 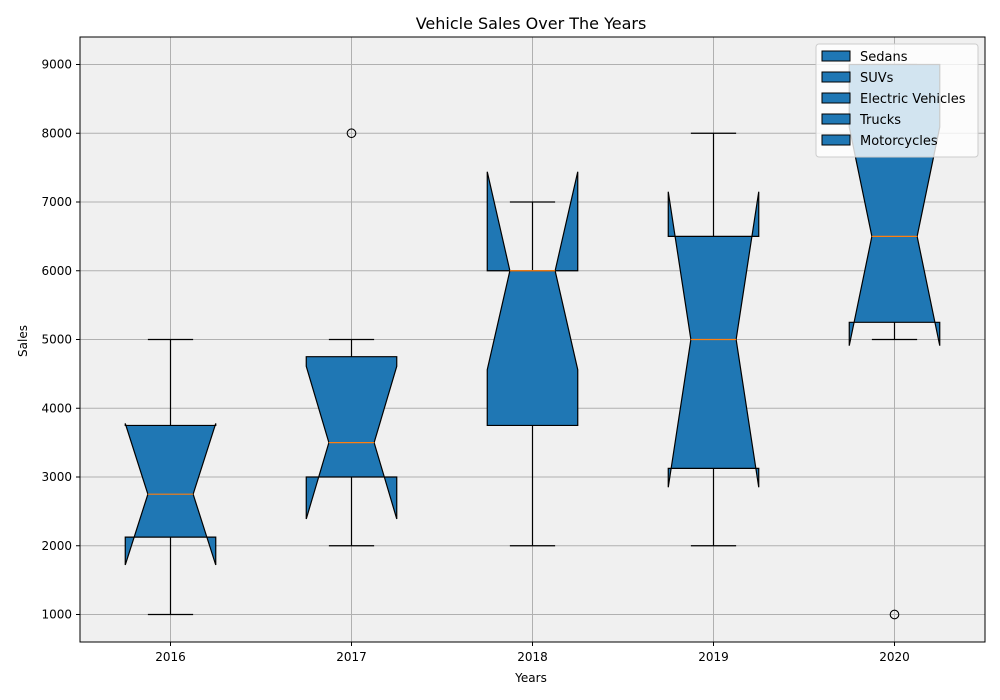 I want to click on chart-title: Vehicle Sales Over The Years, so click(x=531, y=23).